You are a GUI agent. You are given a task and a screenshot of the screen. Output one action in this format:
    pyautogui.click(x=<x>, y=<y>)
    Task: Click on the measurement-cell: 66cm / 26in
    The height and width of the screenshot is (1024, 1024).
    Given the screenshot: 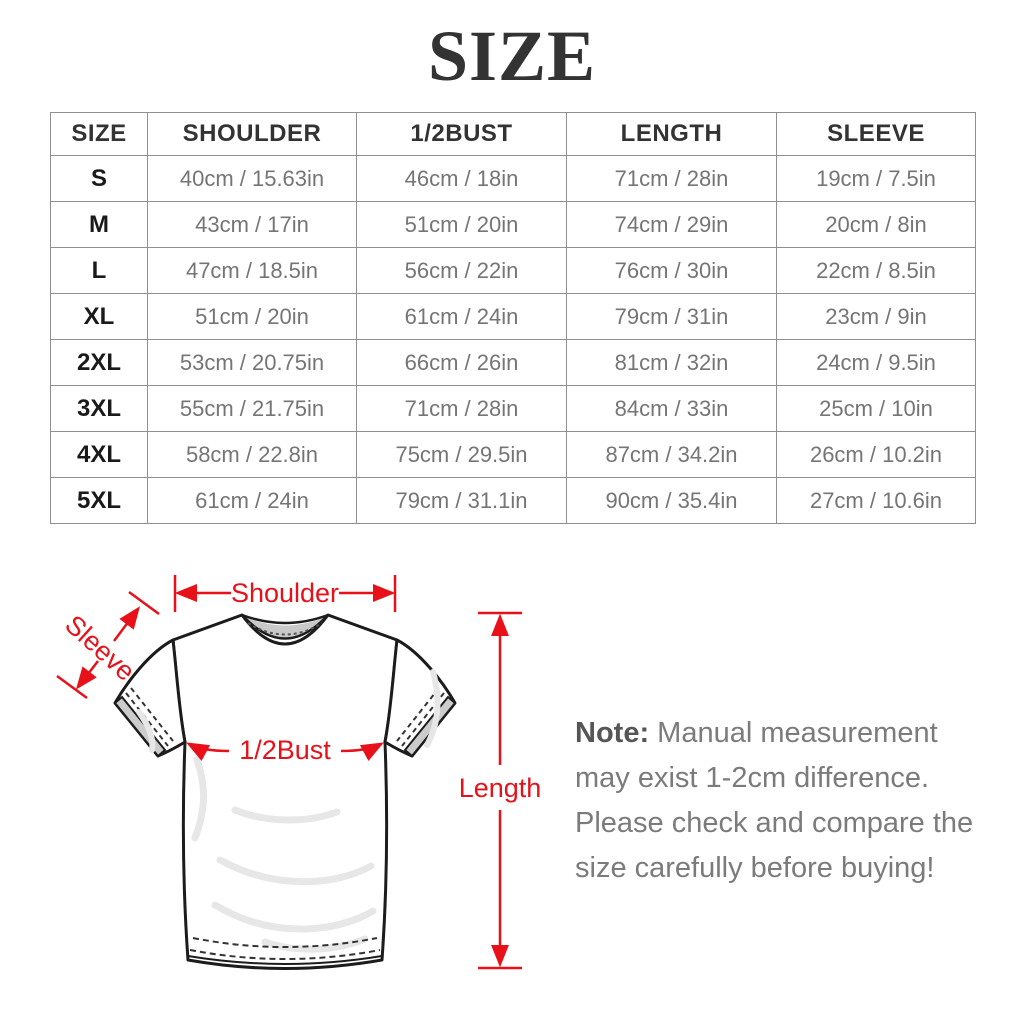 What is the action you would take?
    pyautogui.click(x=461, y=362)
    